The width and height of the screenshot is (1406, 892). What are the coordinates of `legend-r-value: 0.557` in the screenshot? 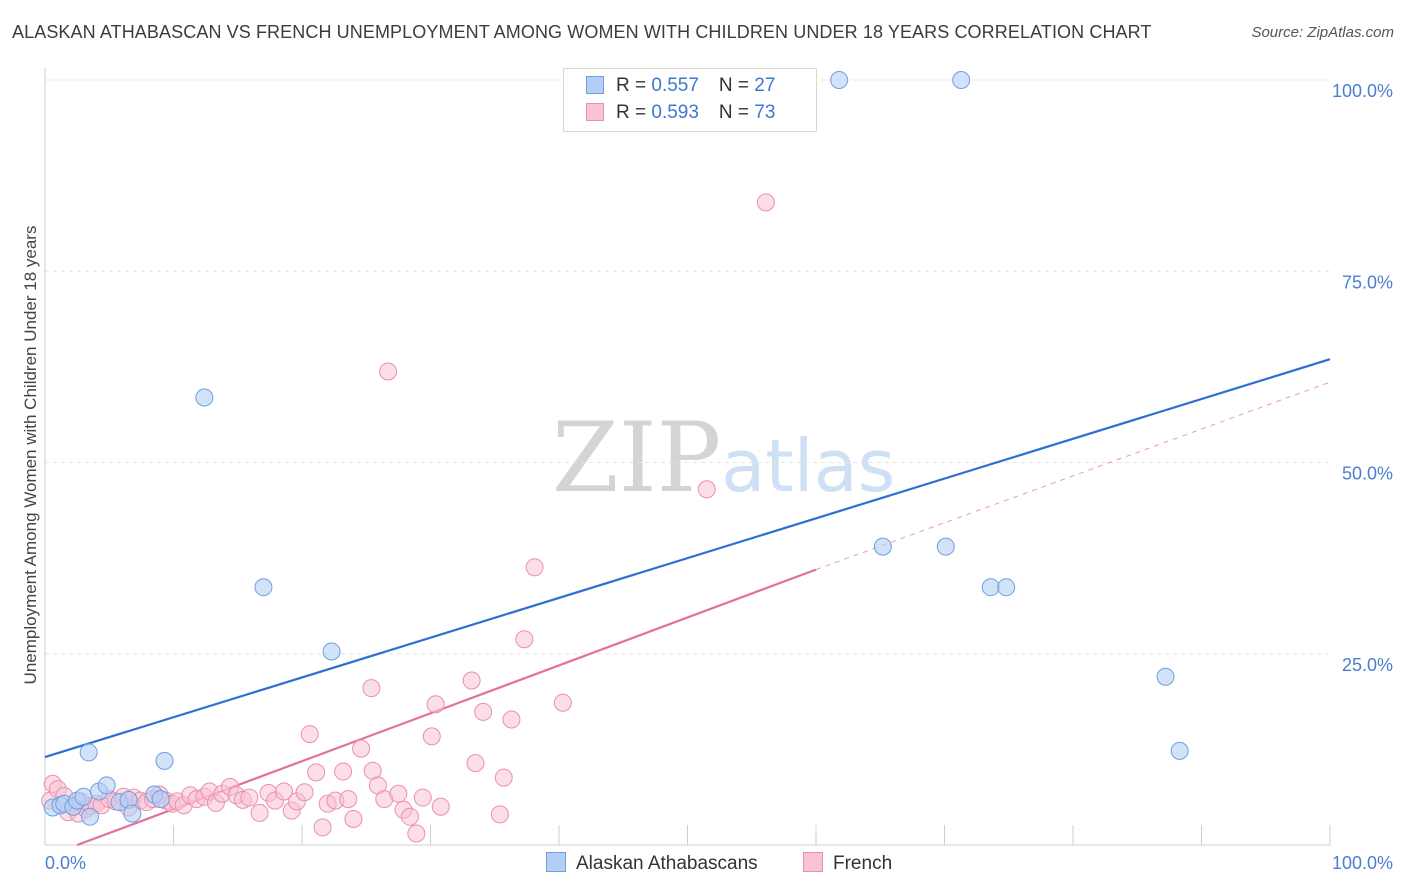 It's located at (675, 85).